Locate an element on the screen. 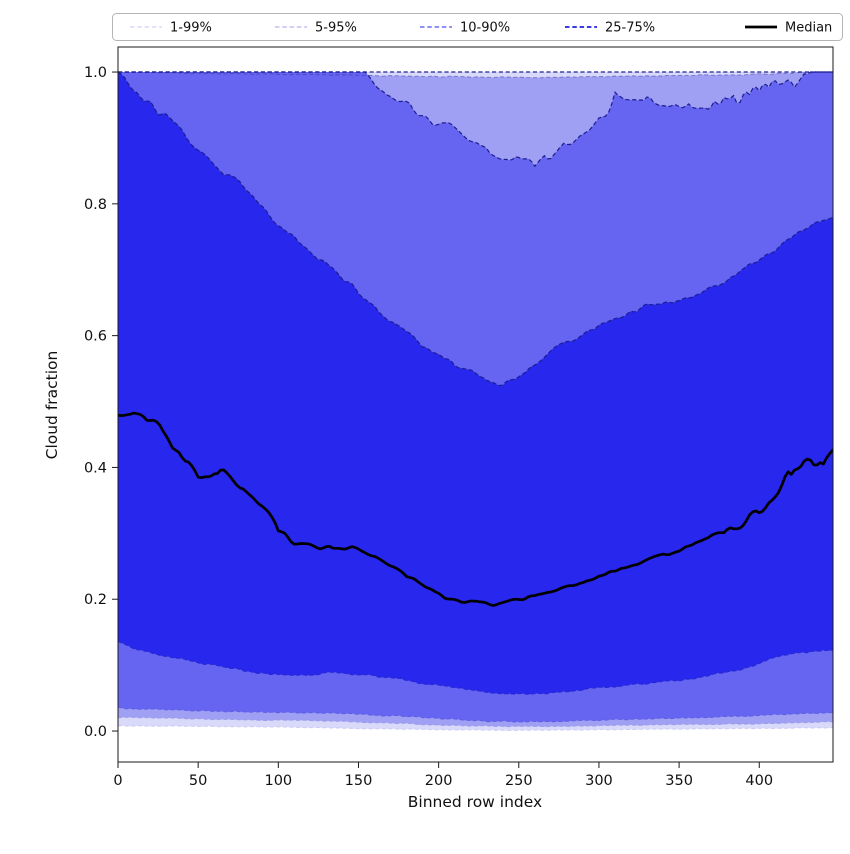 Image resolution: width=850 pixels, height=854 pixels. y-tick-label: 1.0 is located at coordinates (95, 73).